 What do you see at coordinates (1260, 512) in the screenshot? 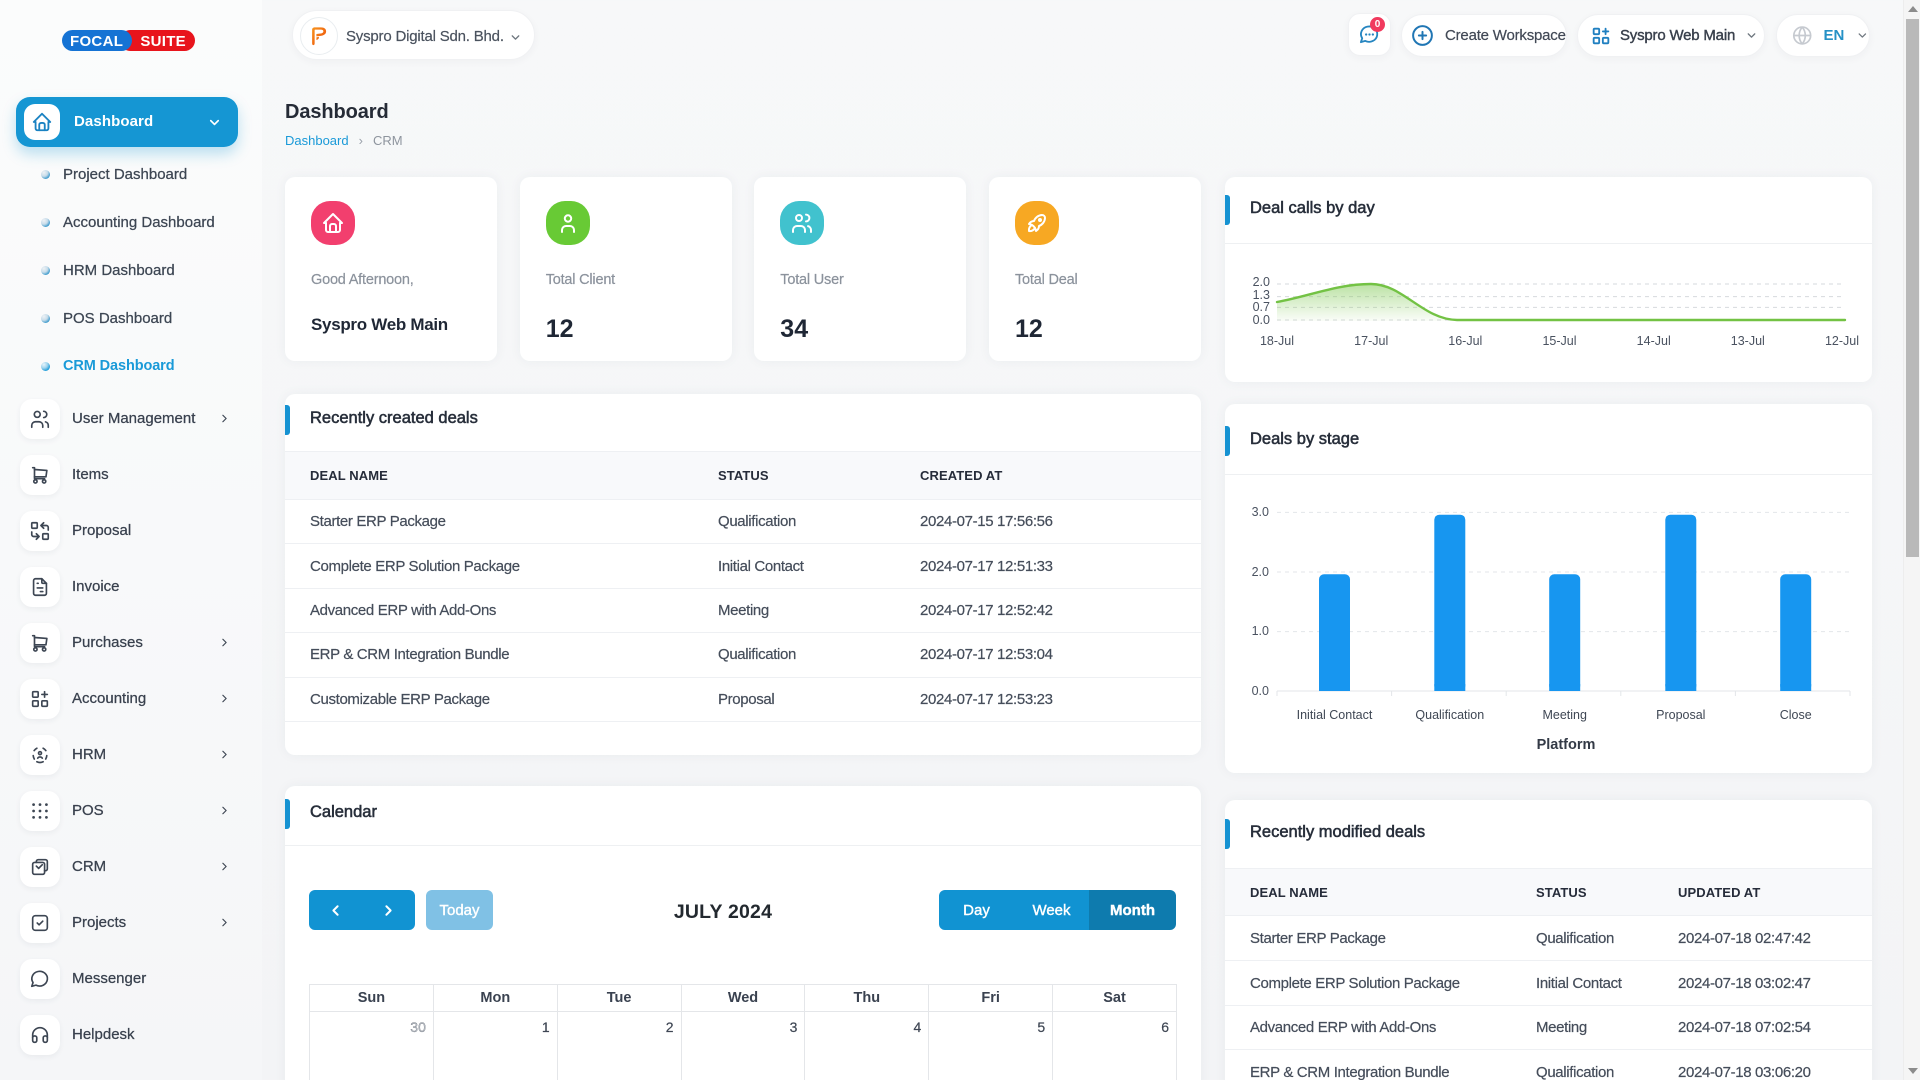
I see `svg-text: 3.0` at bounding box center [1260, 512].